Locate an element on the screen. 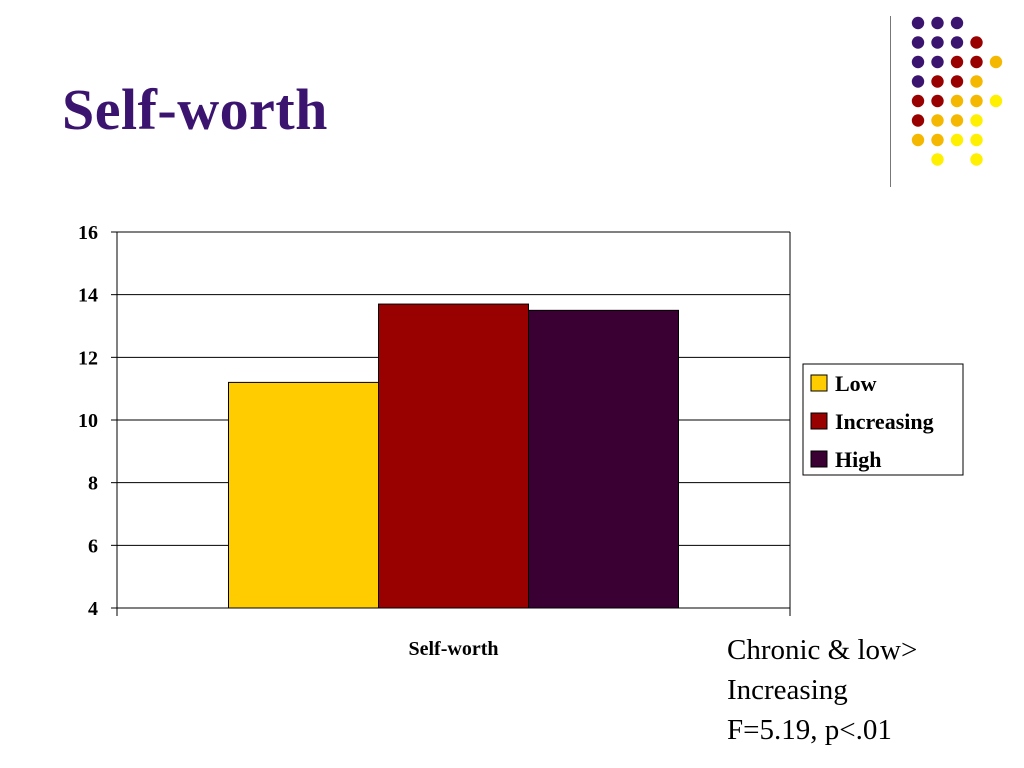  legend-box is located at coordinates (883, 419).